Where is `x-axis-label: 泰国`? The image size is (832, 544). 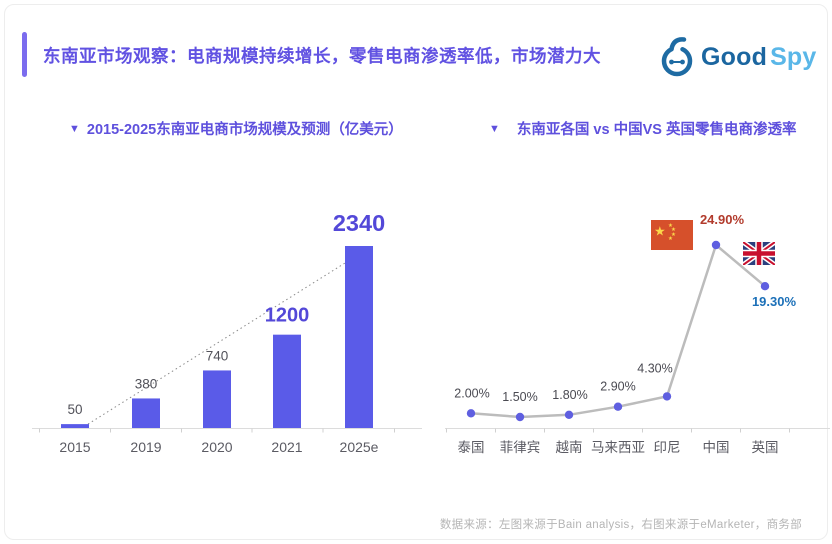 x-axis-label: 泰国 is located at coordinates (471, 447).